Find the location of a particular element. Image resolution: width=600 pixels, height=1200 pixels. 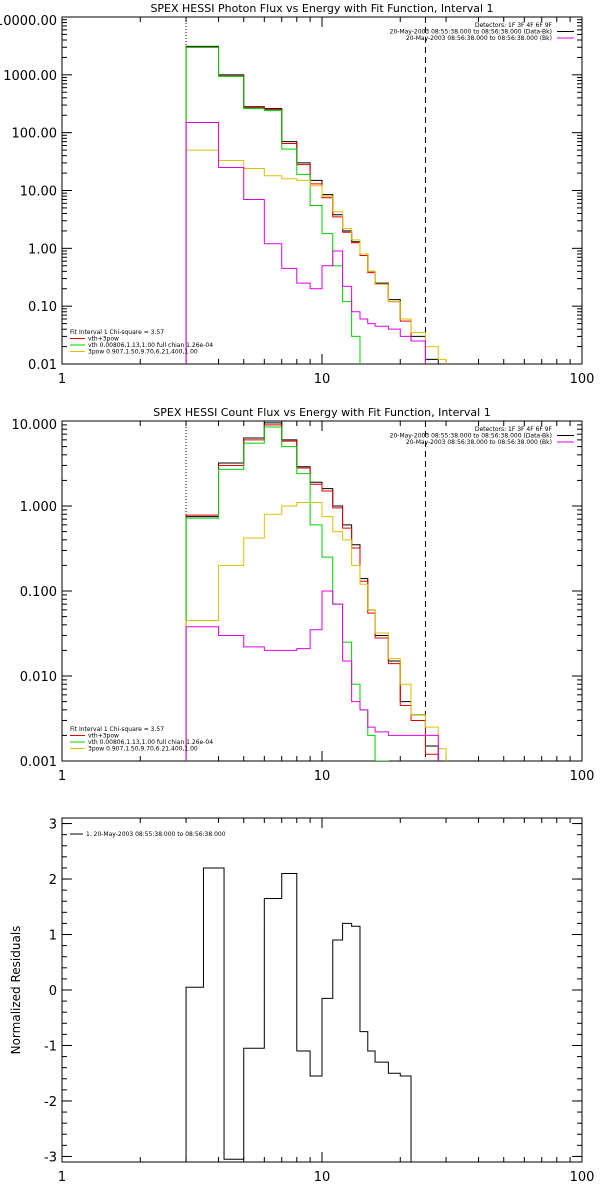

y-tick-label: 10.000 is located at coordinates (35, 425).